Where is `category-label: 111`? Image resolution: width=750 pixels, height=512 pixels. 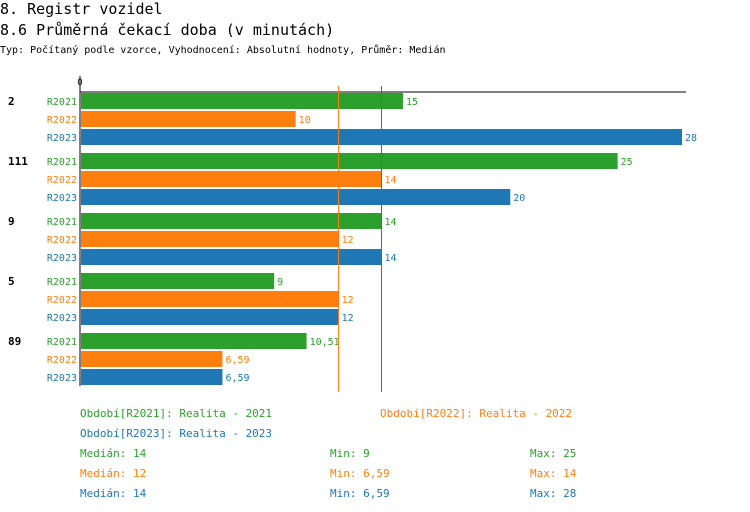
category-label: 111 is located at coordinates (18, 161).